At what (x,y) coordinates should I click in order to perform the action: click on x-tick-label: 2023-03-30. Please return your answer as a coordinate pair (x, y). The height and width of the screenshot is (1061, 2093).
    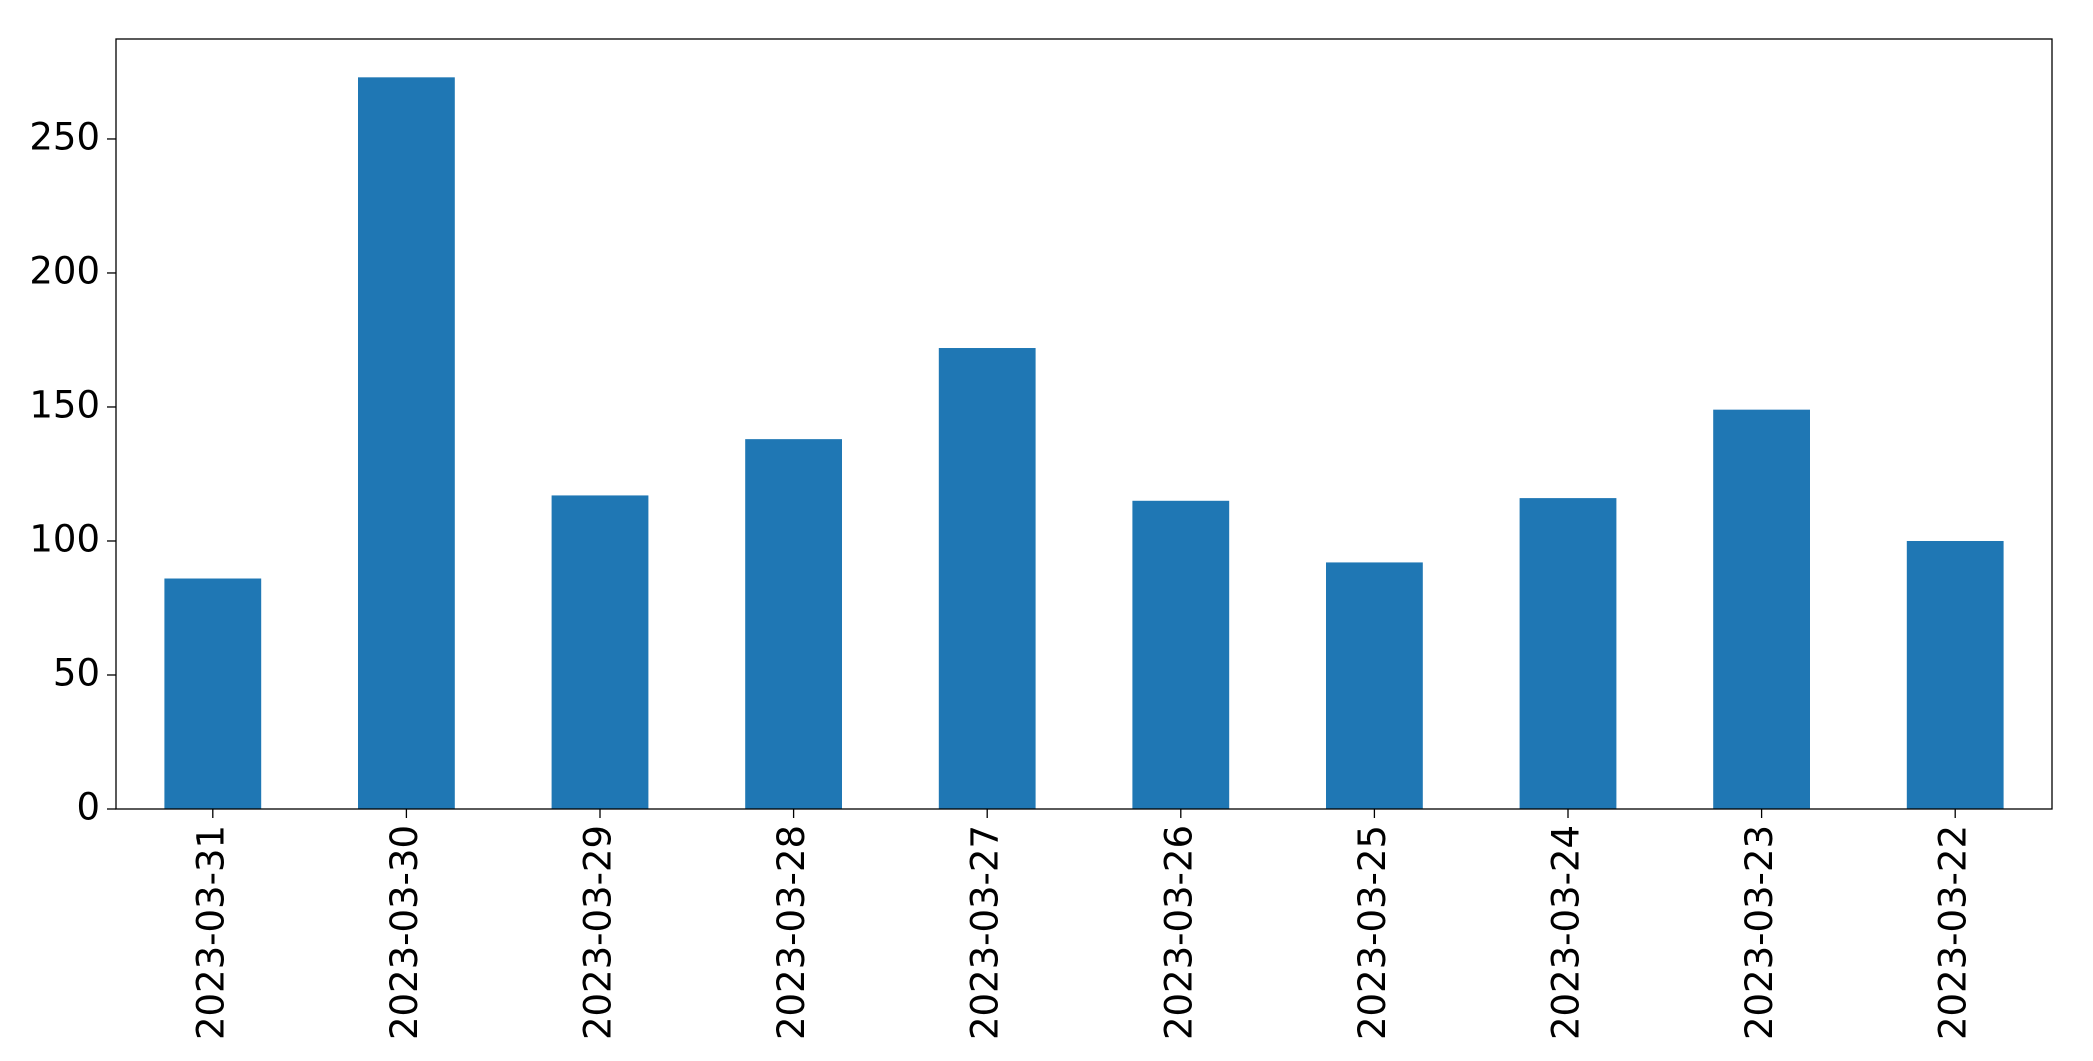
    Looking at the image, I should click on (404, 932).